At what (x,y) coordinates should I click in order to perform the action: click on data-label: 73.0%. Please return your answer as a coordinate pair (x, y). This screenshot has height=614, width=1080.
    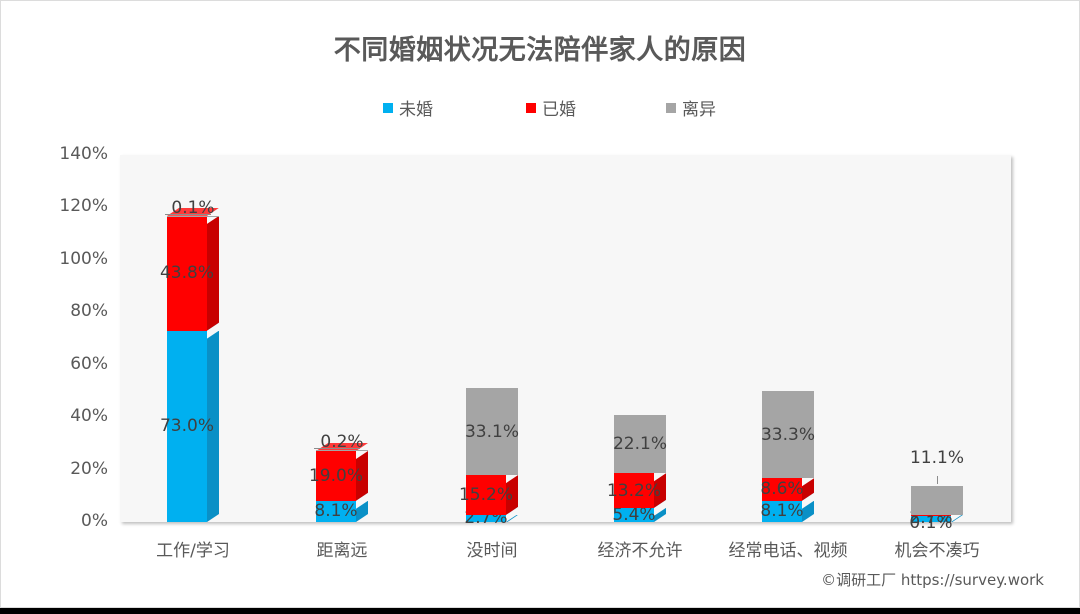
    Looking at the image, I should click on (186, 426).